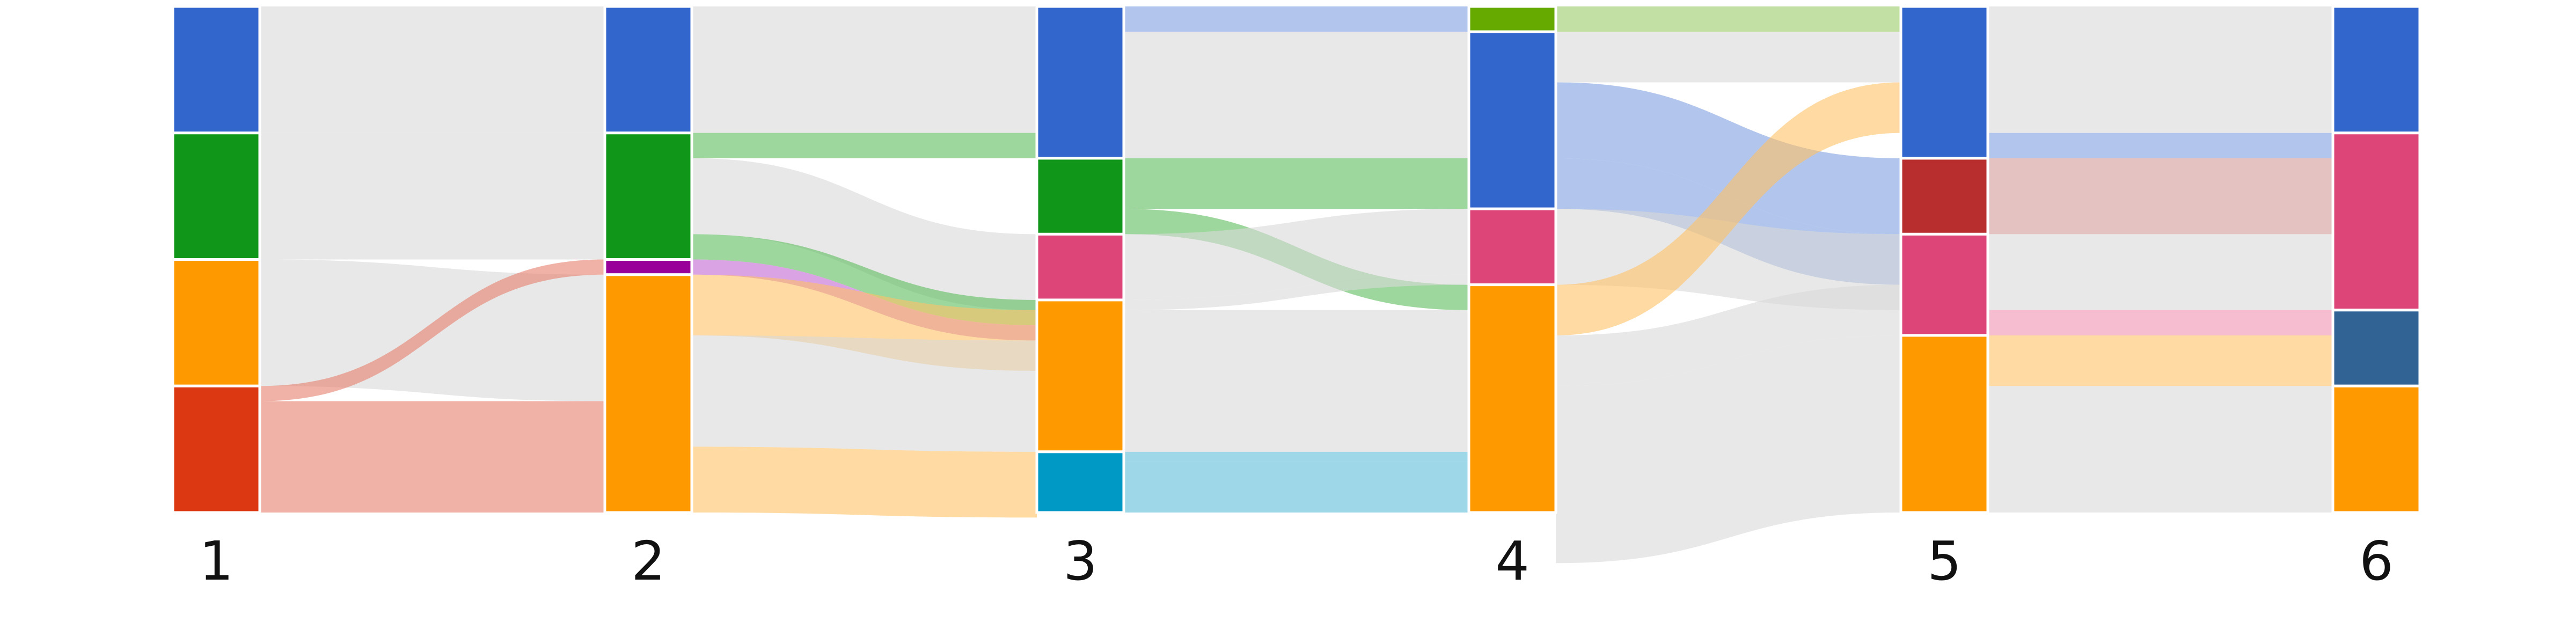  Describe the element at coordinates (1512, 120) in the screenshot. I see `node-s4n2` at that location.